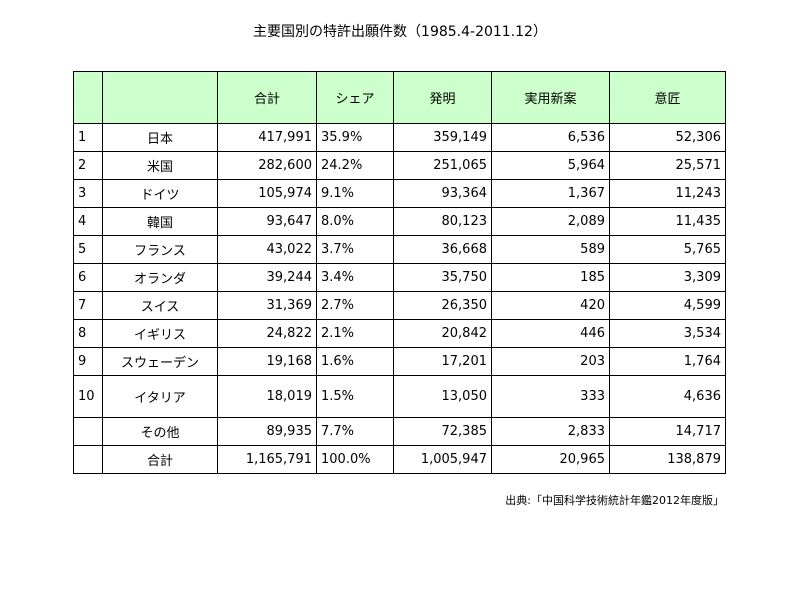 The image size is (800, 600). I want to click on design-cell: 11,243, so click(667, 193).